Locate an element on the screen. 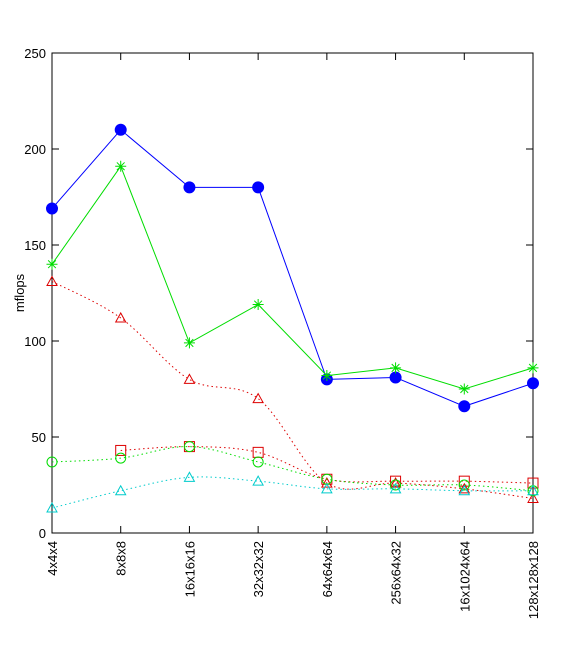  y-axis-title: mflops is located at coordinates (19, 292).